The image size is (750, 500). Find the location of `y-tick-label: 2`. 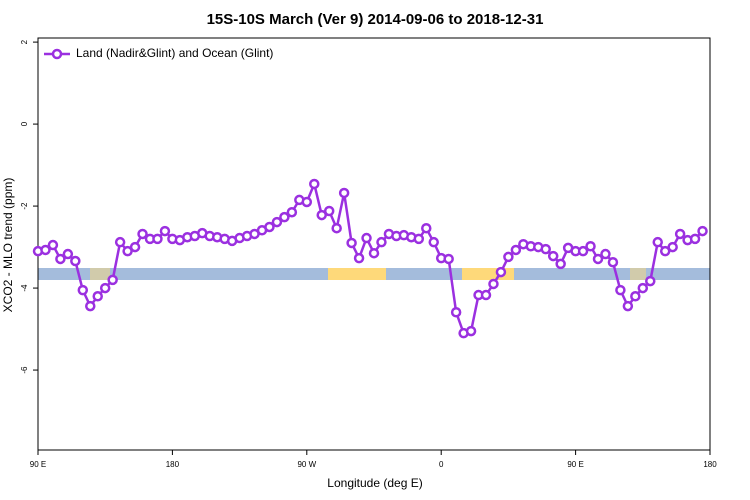

y-tick-label: 2 is located at coordinates (24, 41).